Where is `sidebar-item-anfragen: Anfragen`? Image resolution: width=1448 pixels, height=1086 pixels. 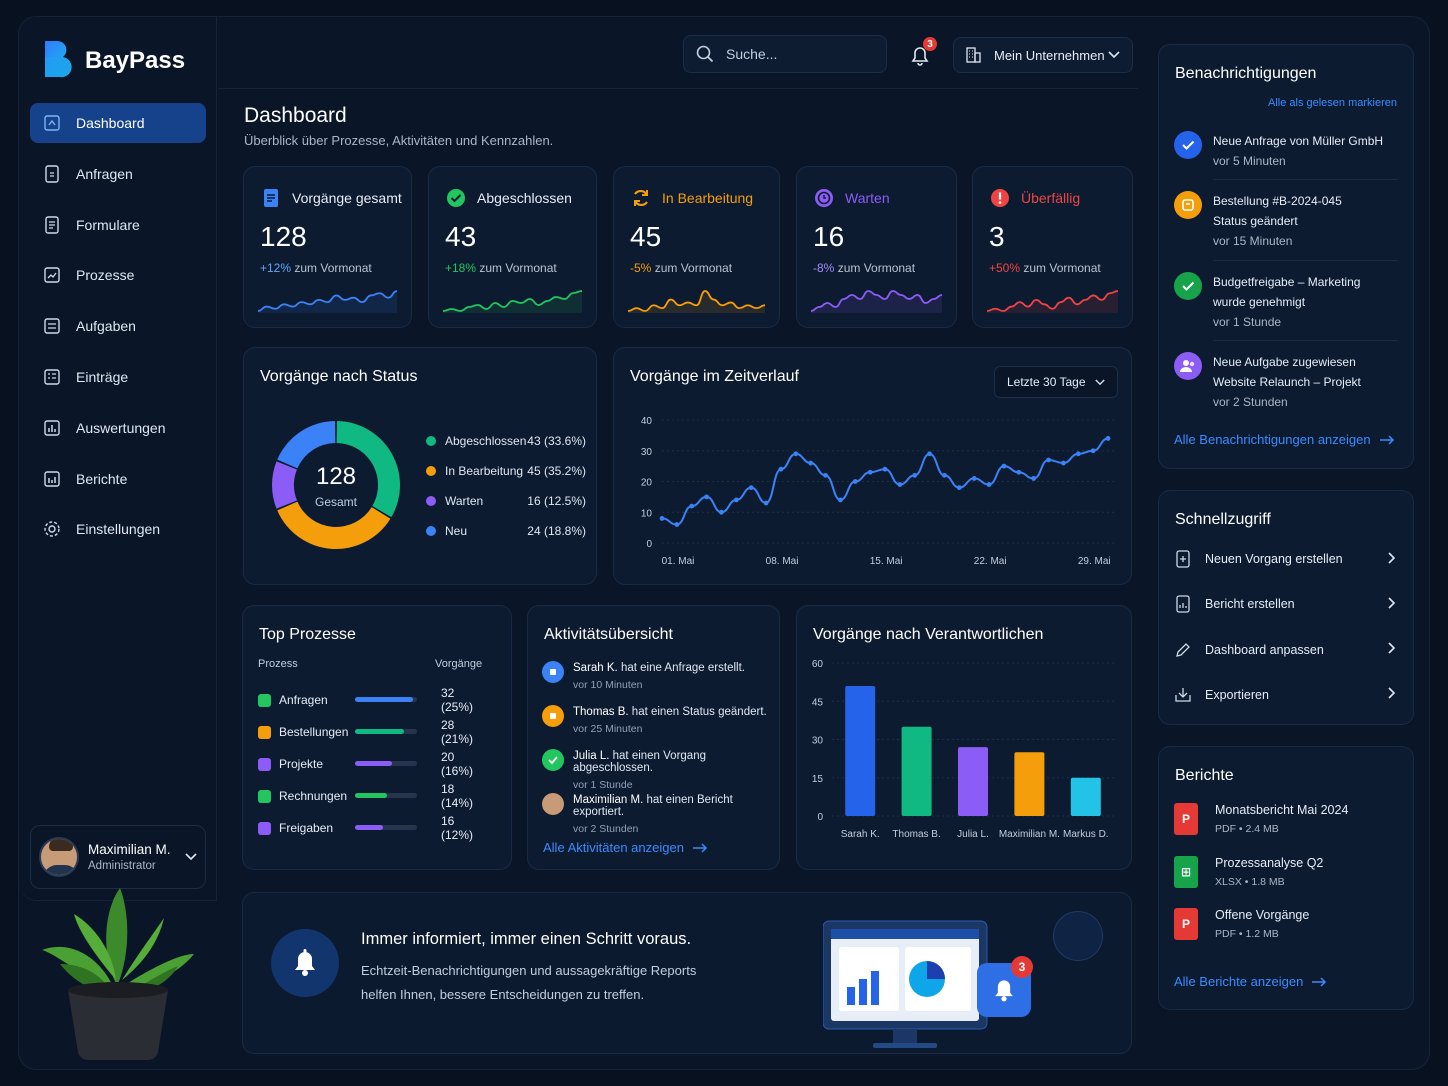 sidebar-item-anfragen: Anfragen is located at coordinates (118, 174).